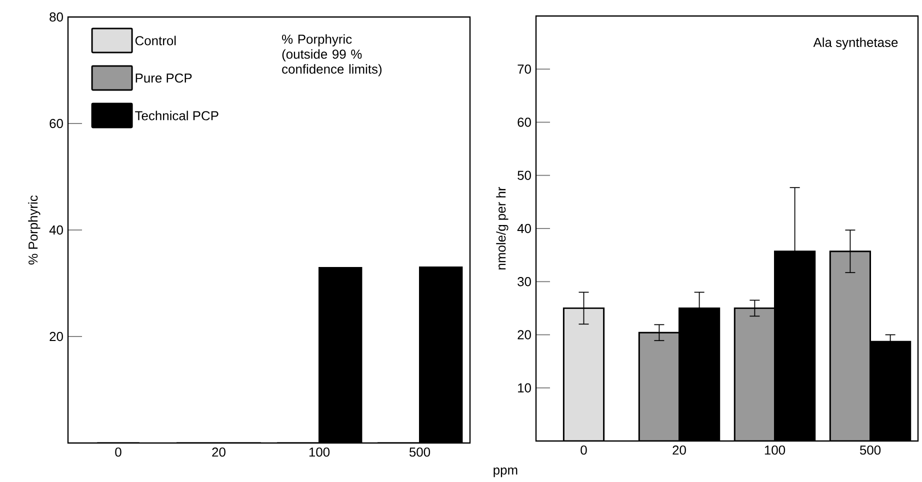 The width and height of the screenshot is (922, 482). Describe the element at coordinates (155, 41) in the screenshot. I see `legend-label: Control` at that location.